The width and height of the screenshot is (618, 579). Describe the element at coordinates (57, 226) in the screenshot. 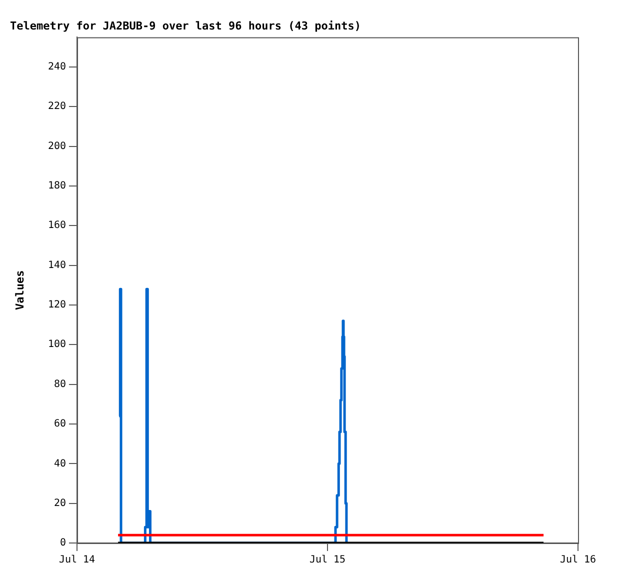

I see `y-tick-label: 160` at that location.